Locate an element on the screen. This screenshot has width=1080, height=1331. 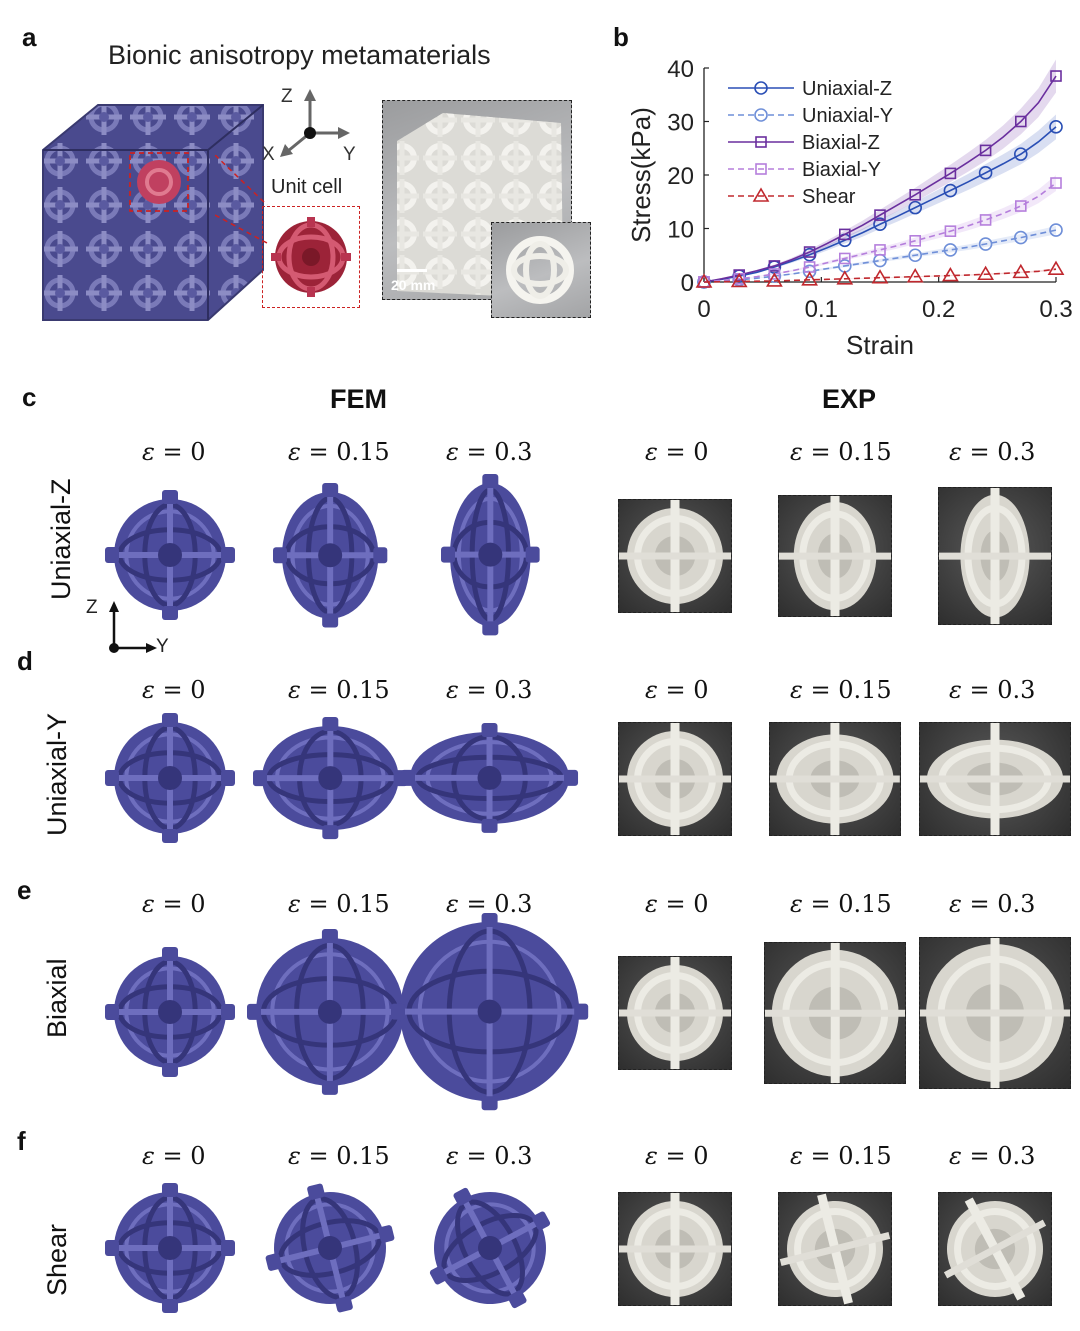
panel-label-a: a is located at coordinates (29, 37).